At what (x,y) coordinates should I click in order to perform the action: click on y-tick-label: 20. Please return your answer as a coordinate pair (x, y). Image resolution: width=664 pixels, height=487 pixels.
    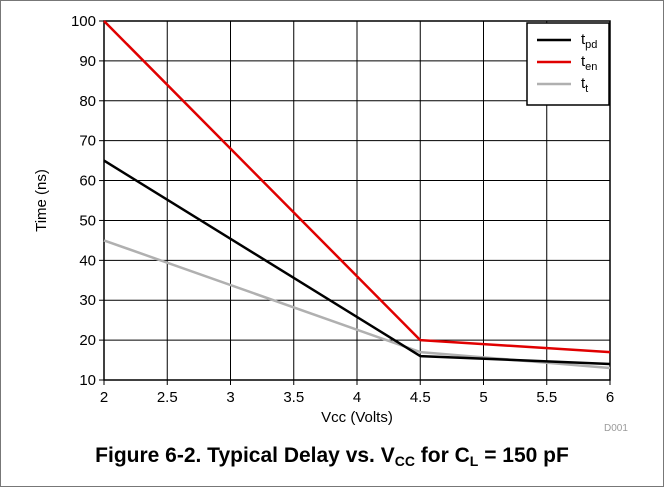
    Looking at the image, I should click on (87, 340).